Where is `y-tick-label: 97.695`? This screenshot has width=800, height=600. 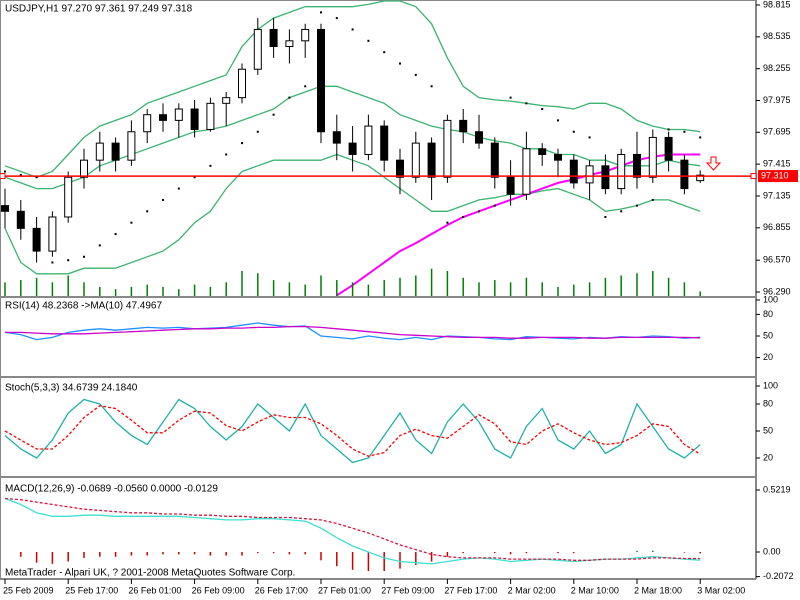
y-tick-label: 97.695 is located at coordinates (777, 132).